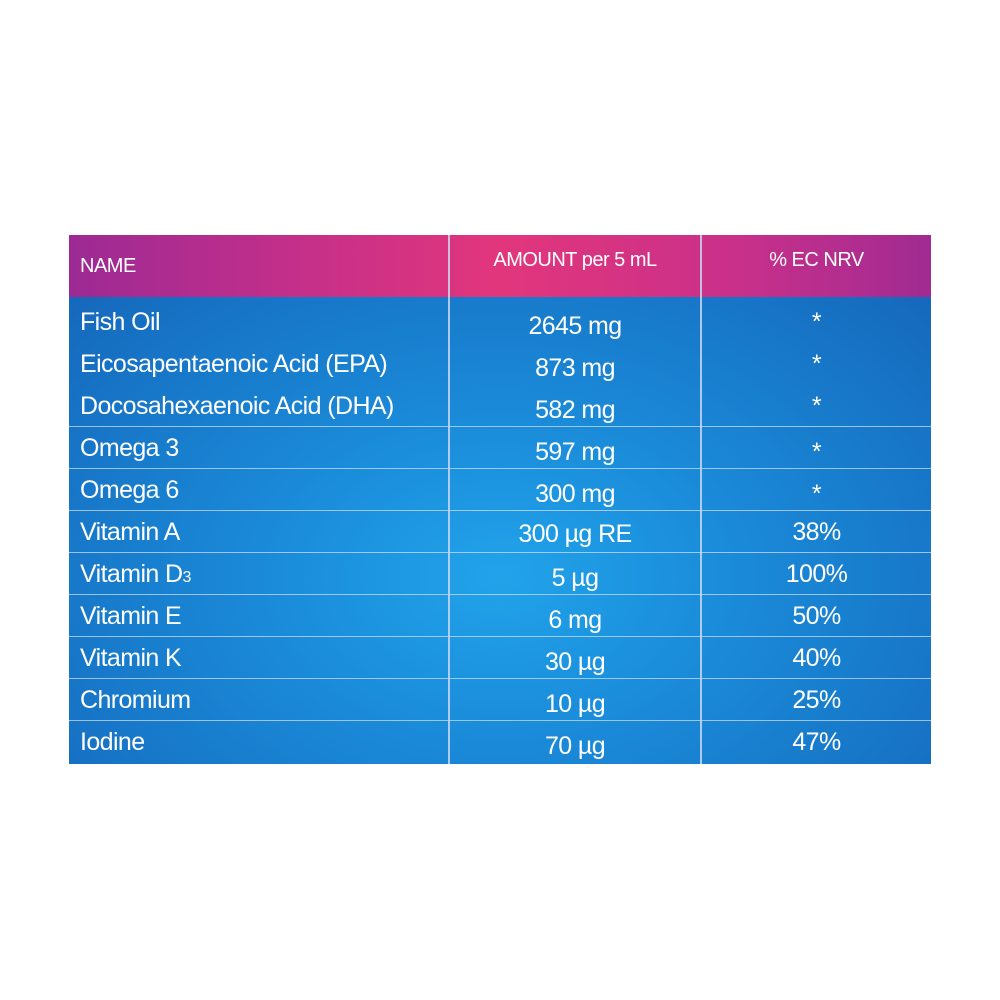 The height and width of the screenshot is (1000, 1000). I want to click on cell-amount: 582 mg, so click(575, 410).